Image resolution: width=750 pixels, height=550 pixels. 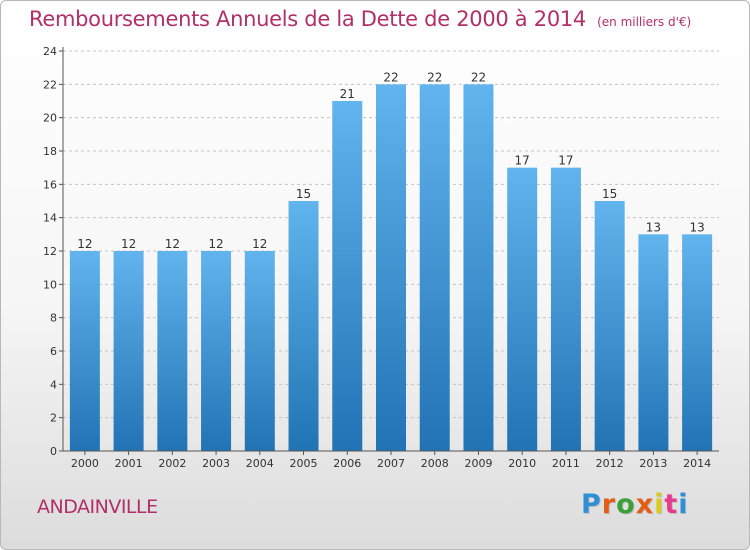 I want to click on bar-2004, so click(x=259, y=351).